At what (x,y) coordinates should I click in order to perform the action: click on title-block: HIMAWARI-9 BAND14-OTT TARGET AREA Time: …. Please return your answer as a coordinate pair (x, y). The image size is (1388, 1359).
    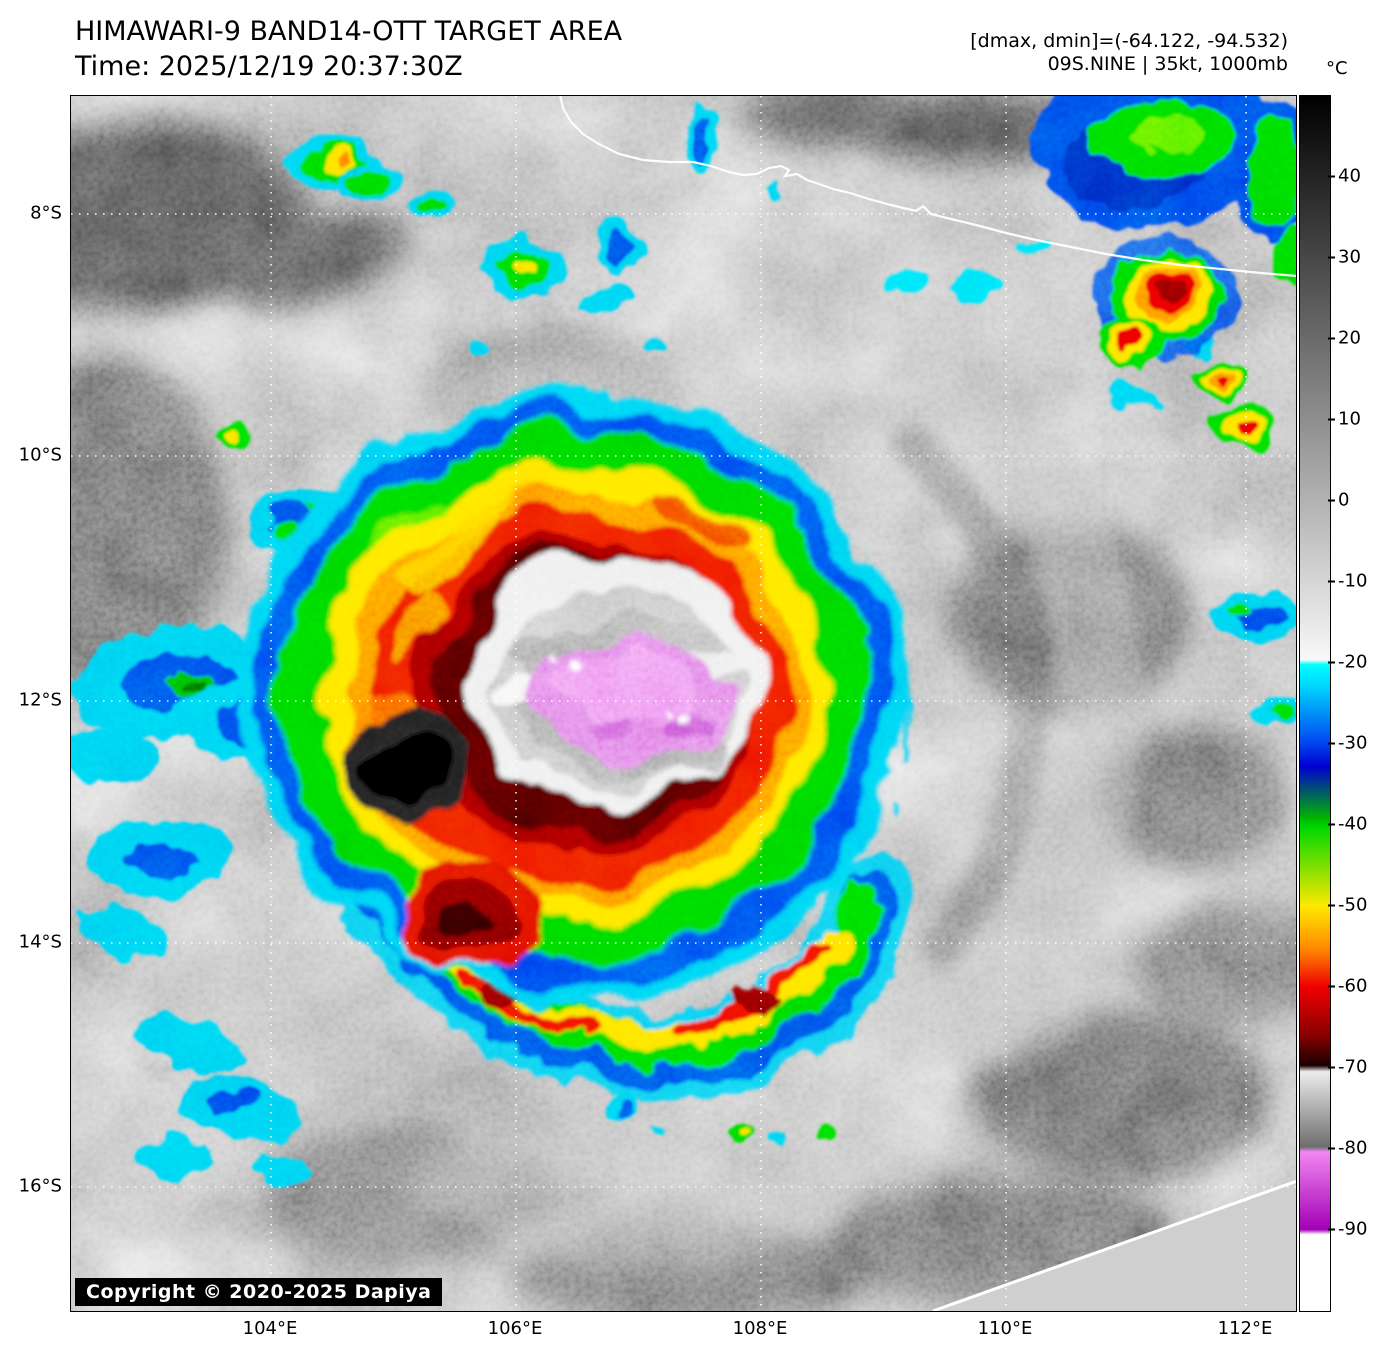
    Looking at the image, I should click on (348, 49).